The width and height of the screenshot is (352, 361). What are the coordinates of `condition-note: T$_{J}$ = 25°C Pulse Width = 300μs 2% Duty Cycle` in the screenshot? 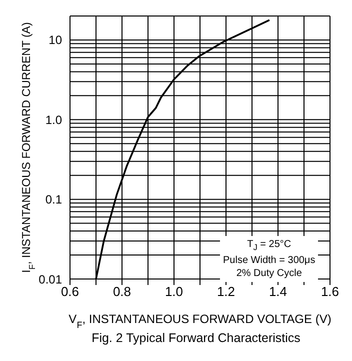 It's located at (269, 259).